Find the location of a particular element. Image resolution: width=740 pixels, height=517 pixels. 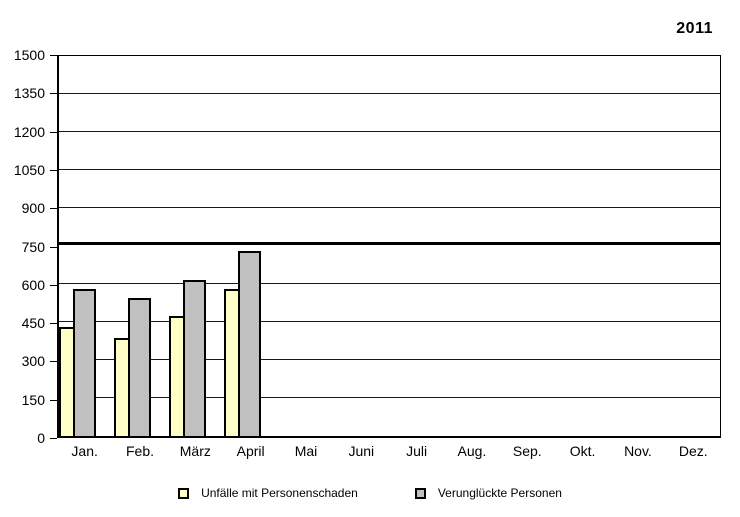

y-axis-labels: 0 150 300 450 600 750 900 1050 1200 1350 1500 is located at coordinates (22, 246).